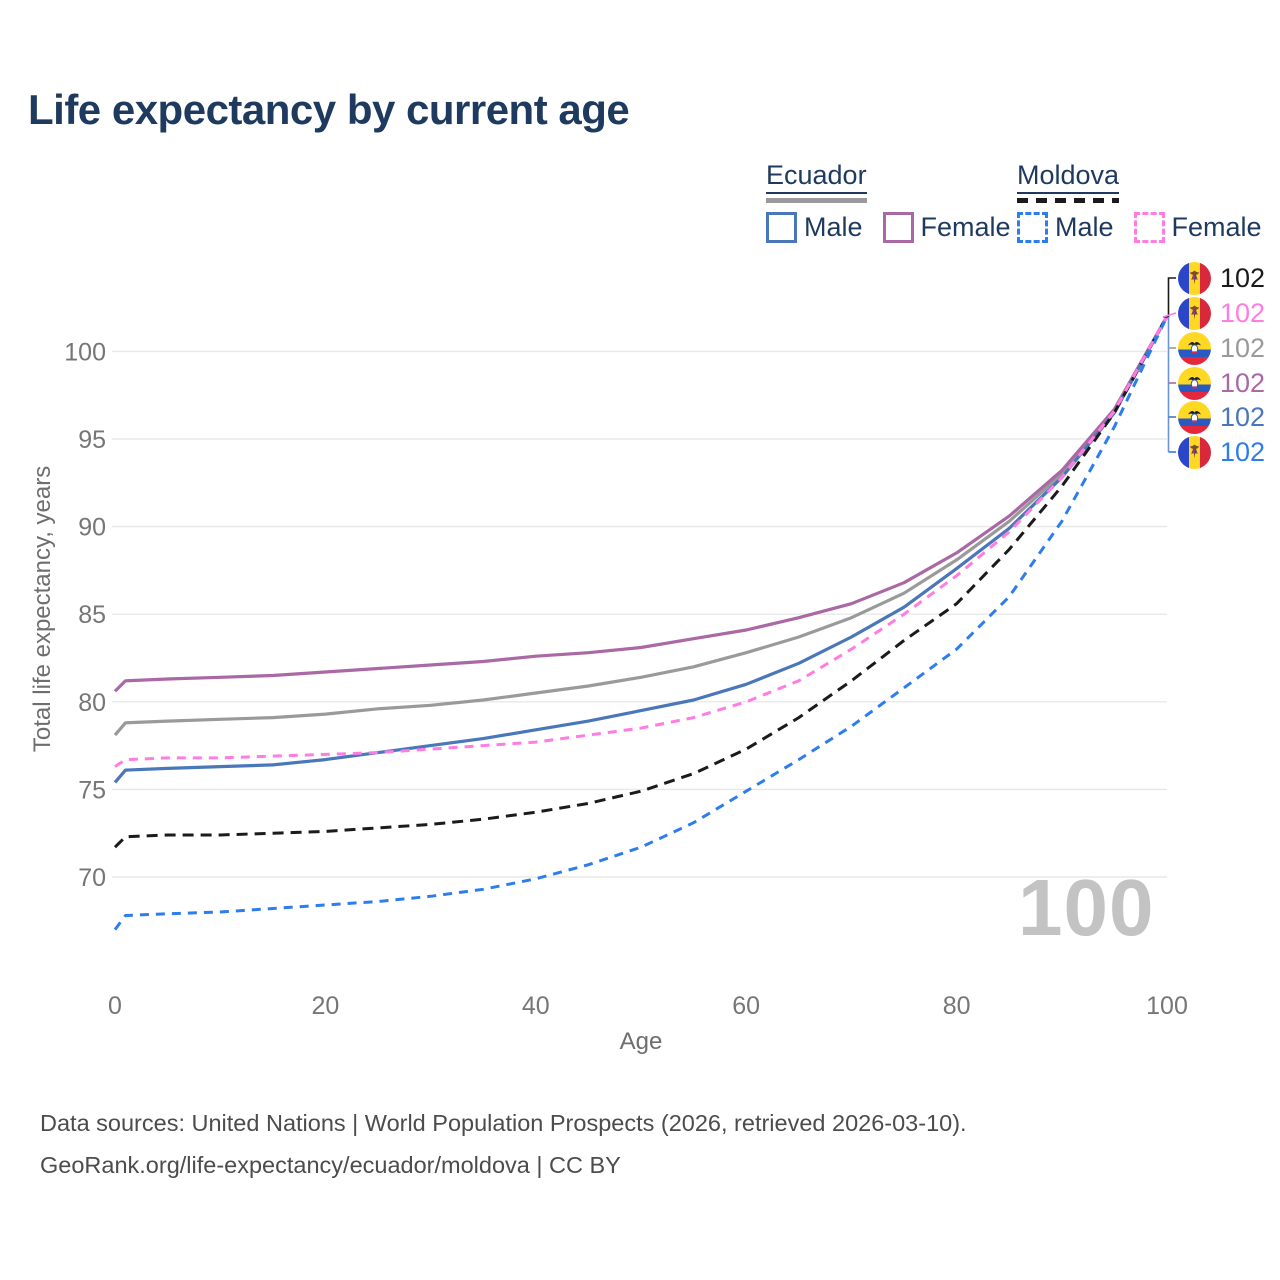  Describe the element at coordinates (781, 227) in the screenshot. I see `legend-ecuador-male-checkbox` at that location.